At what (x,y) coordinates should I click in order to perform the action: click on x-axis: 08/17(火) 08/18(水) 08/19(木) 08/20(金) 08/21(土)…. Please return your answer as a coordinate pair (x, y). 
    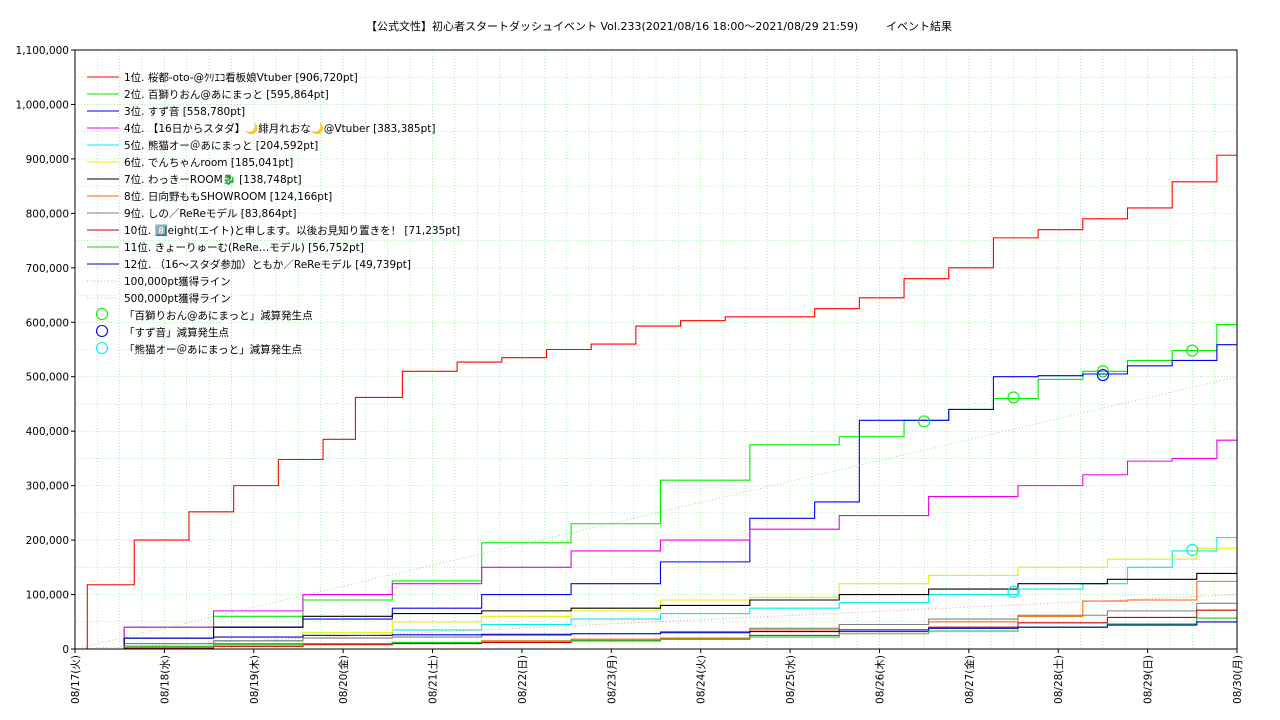
    Looking at the image, I should click on (657, 676).